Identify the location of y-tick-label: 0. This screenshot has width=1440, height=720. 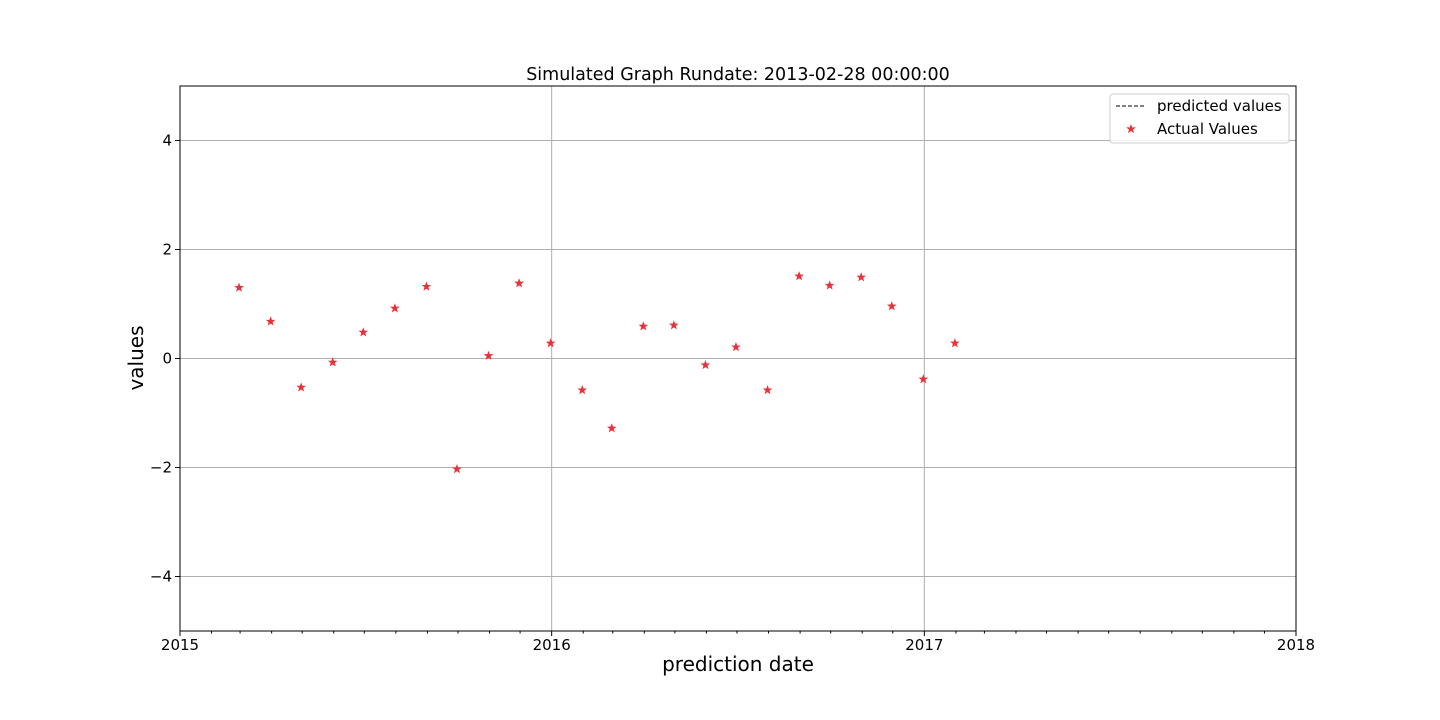
(167, 359).